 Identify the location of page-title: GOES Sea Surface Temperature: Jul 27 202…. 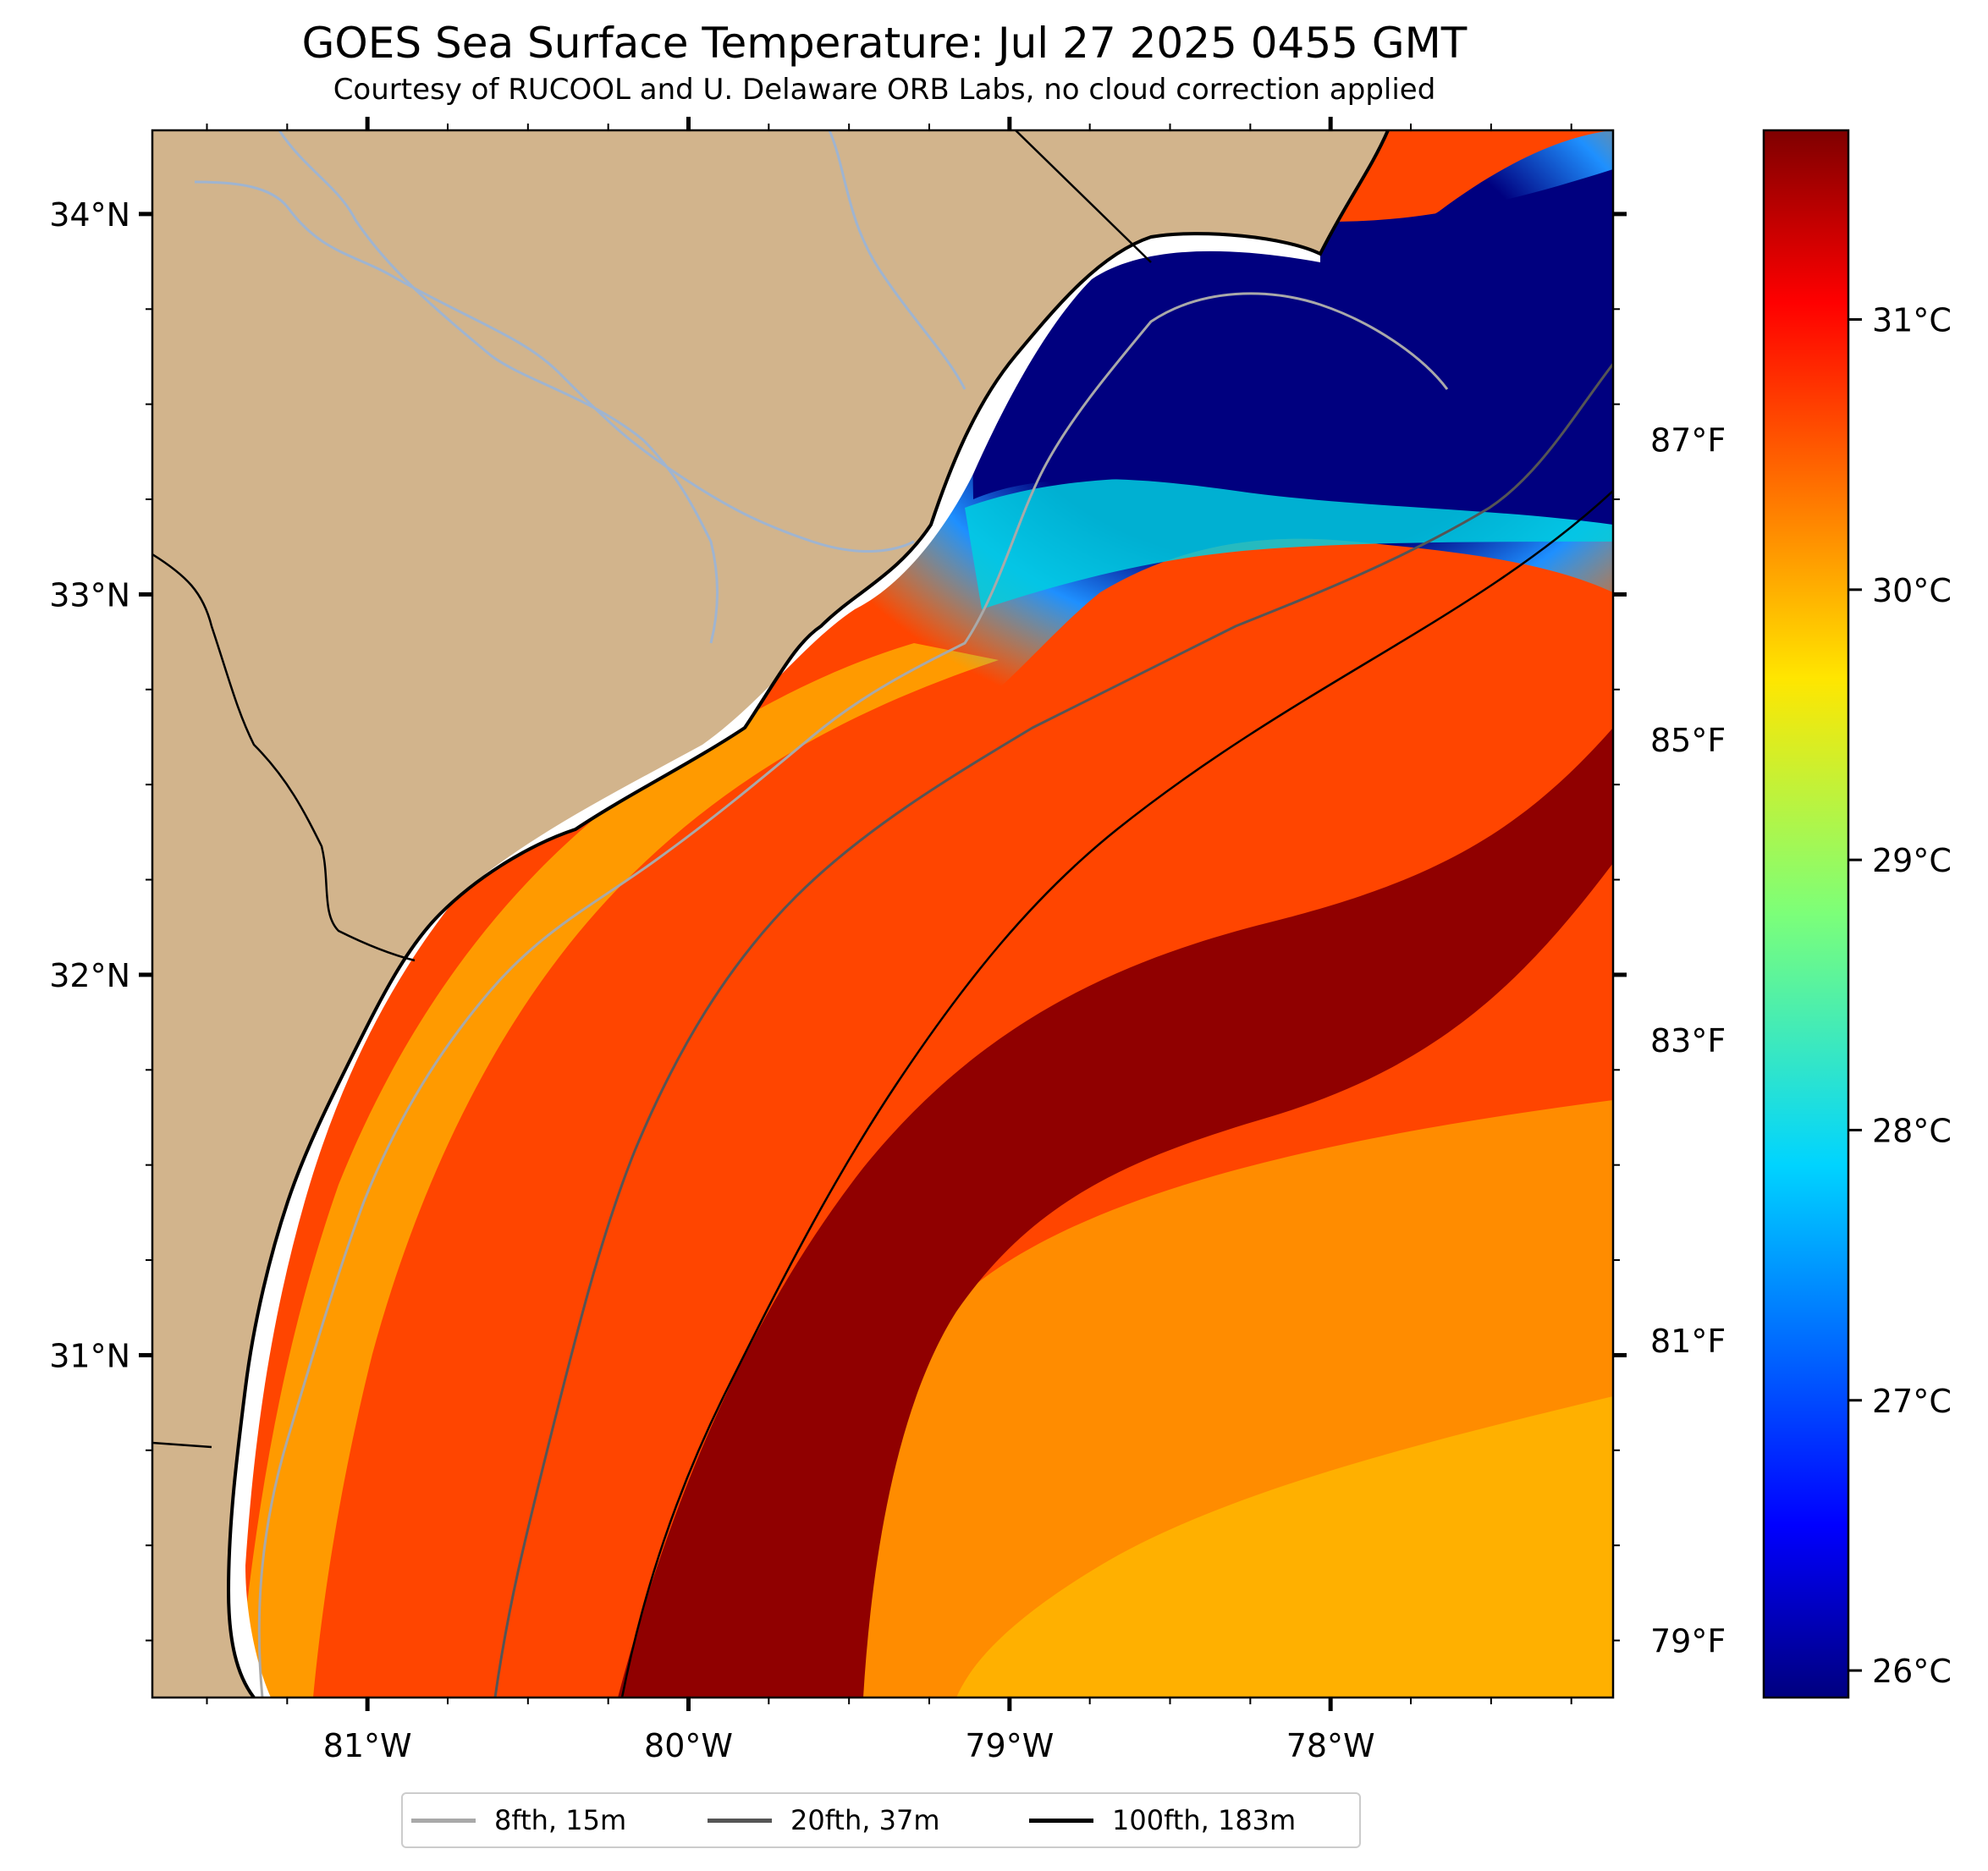
(884, 44).